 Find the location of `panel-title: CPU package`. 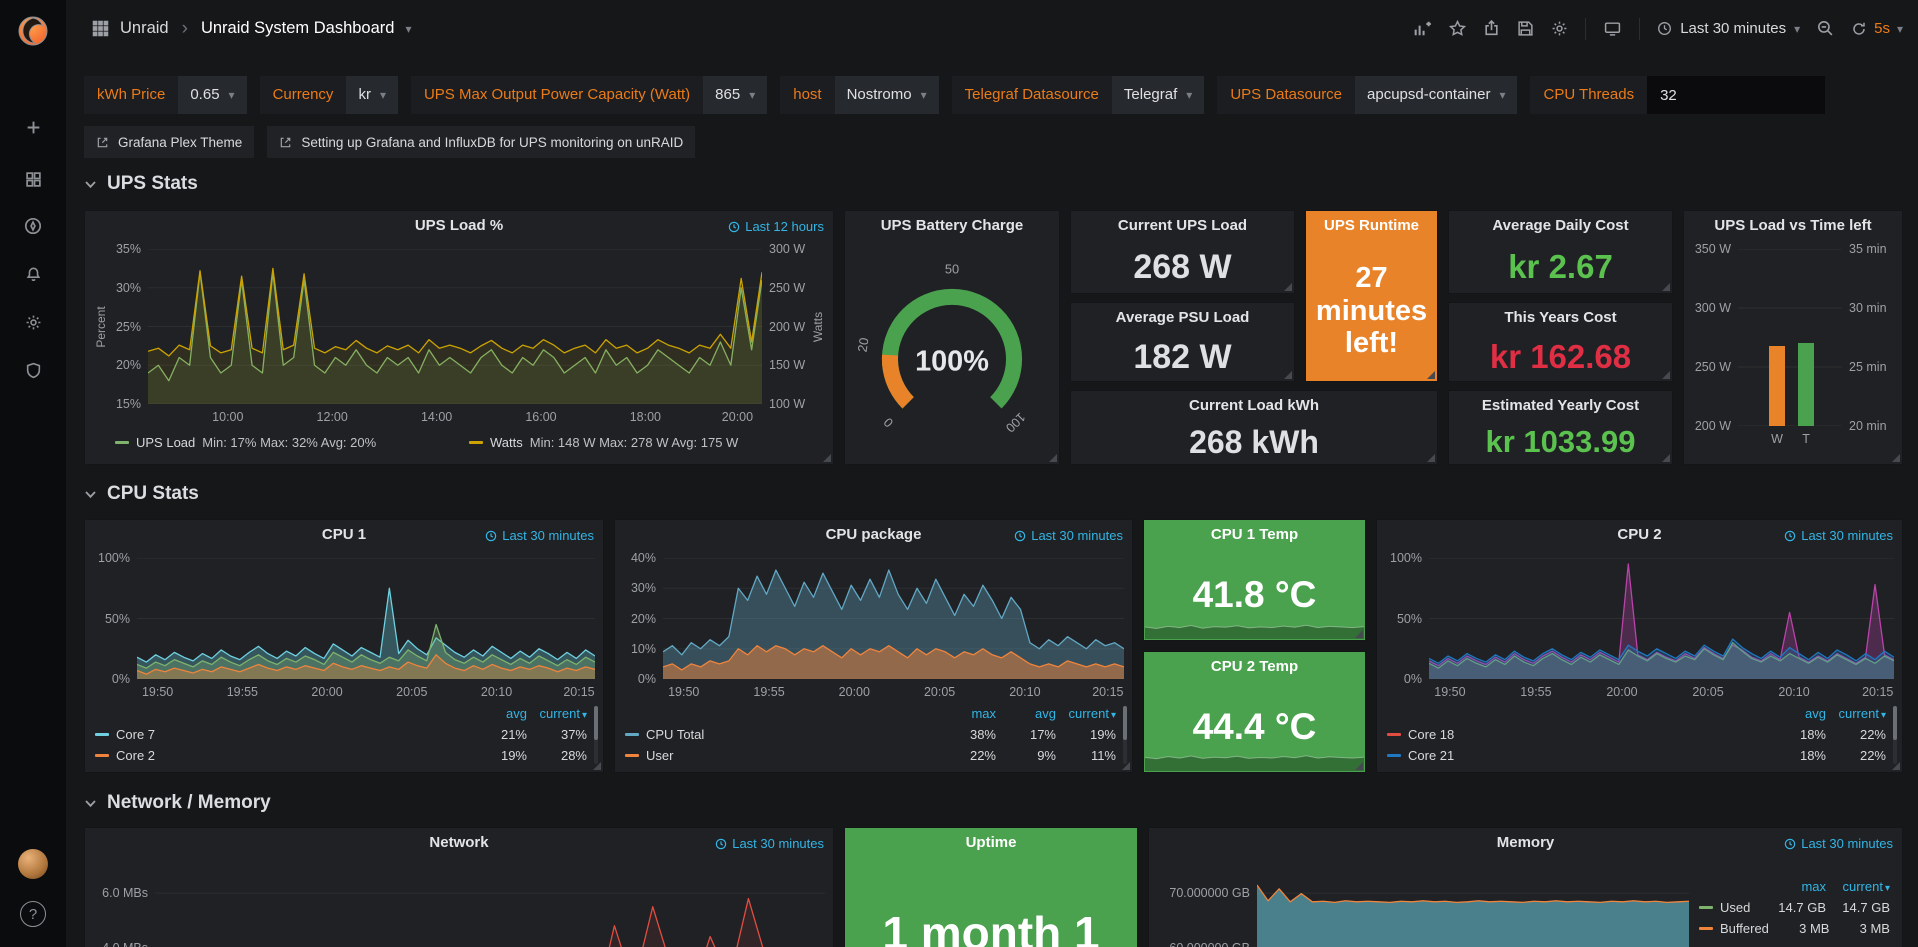

panel-title: CPU package is located at coordinates (873, 534).